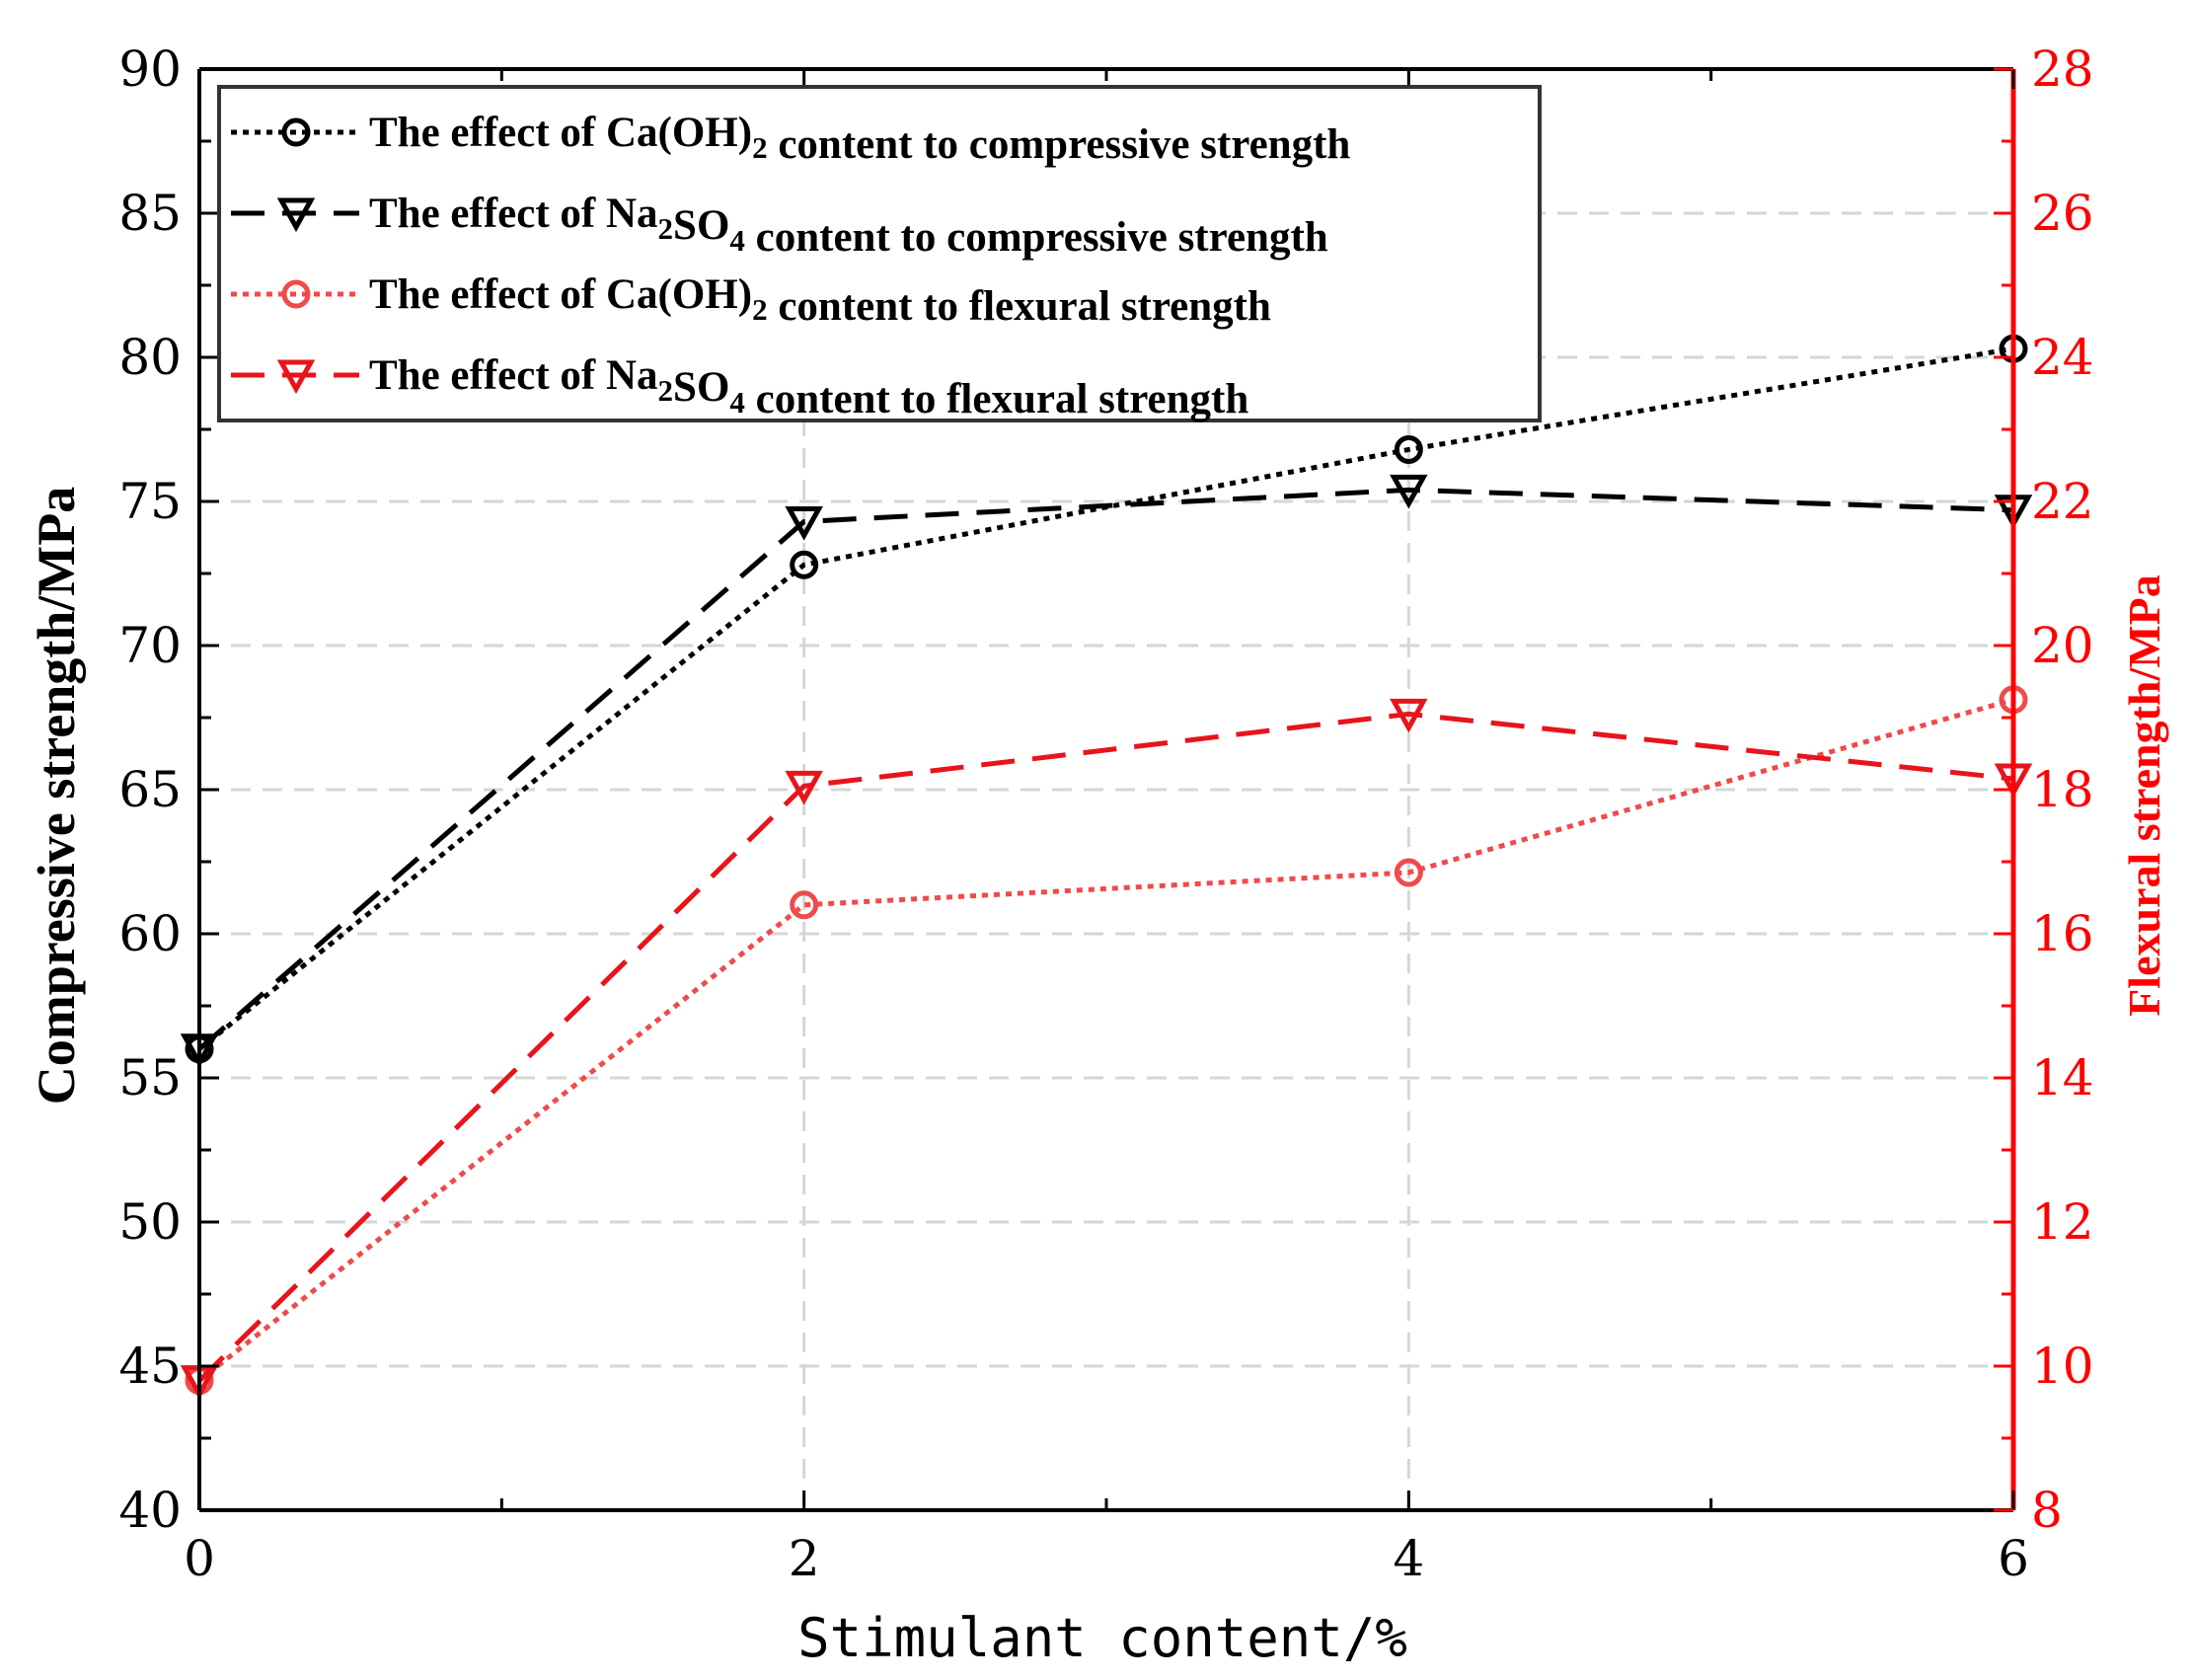  Describe the element at coordinates (150, 789) in the screenshot. I see `left-y-tick-label: 65` at that location.